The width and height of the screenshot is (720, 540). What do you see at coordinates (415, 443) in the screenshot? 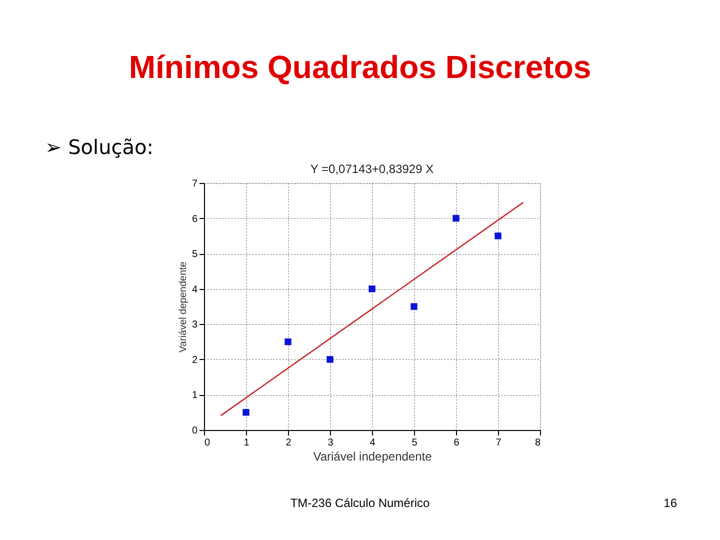
I see `x-tick-label: 5` at bounding box center [415, 443].